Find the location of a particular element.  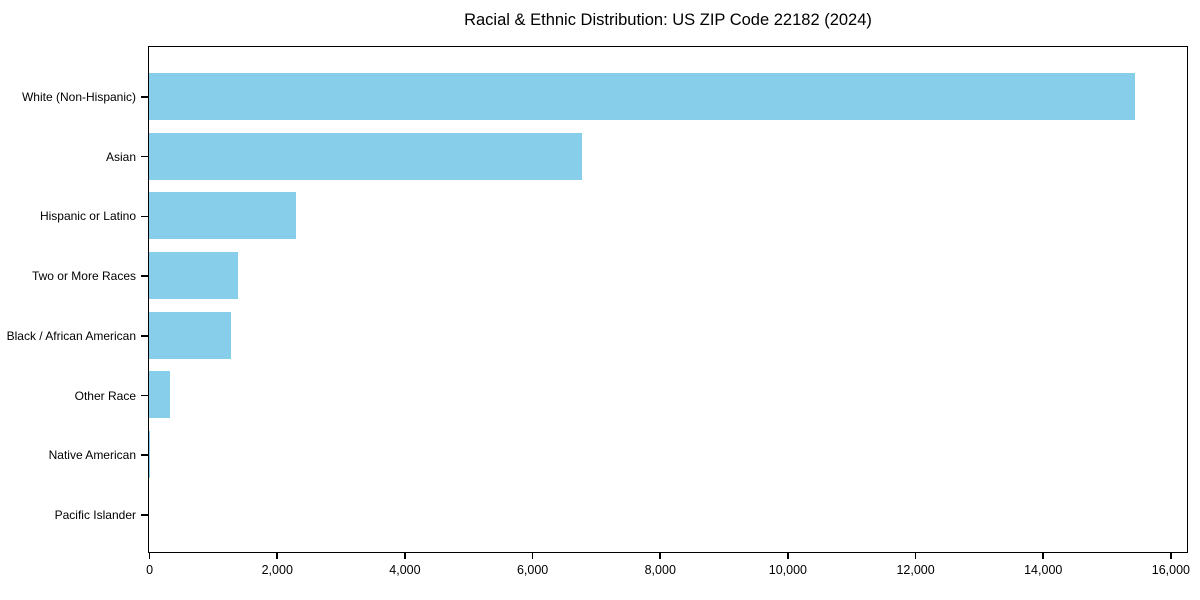

x-tick-label: 8,000 is located at coordinates (660, 570).